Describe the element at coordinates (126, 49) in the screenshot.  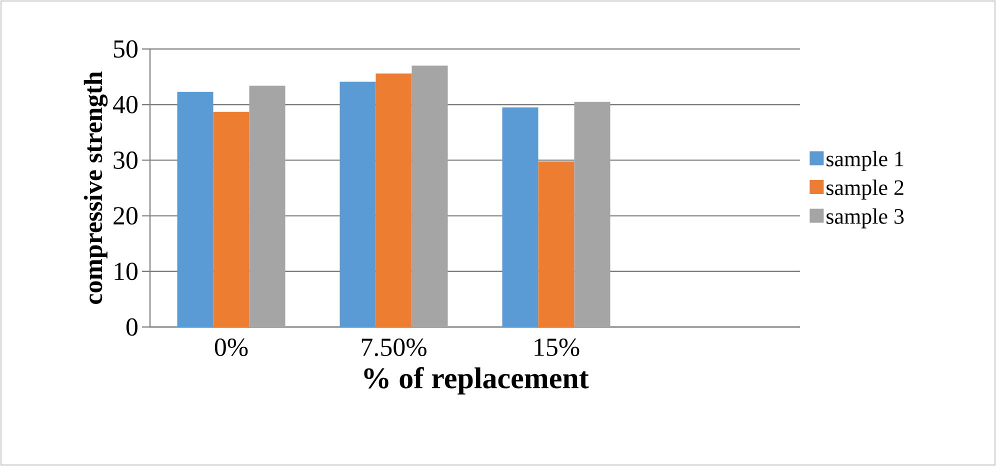
I see `y-tick-label: 50` at that location.